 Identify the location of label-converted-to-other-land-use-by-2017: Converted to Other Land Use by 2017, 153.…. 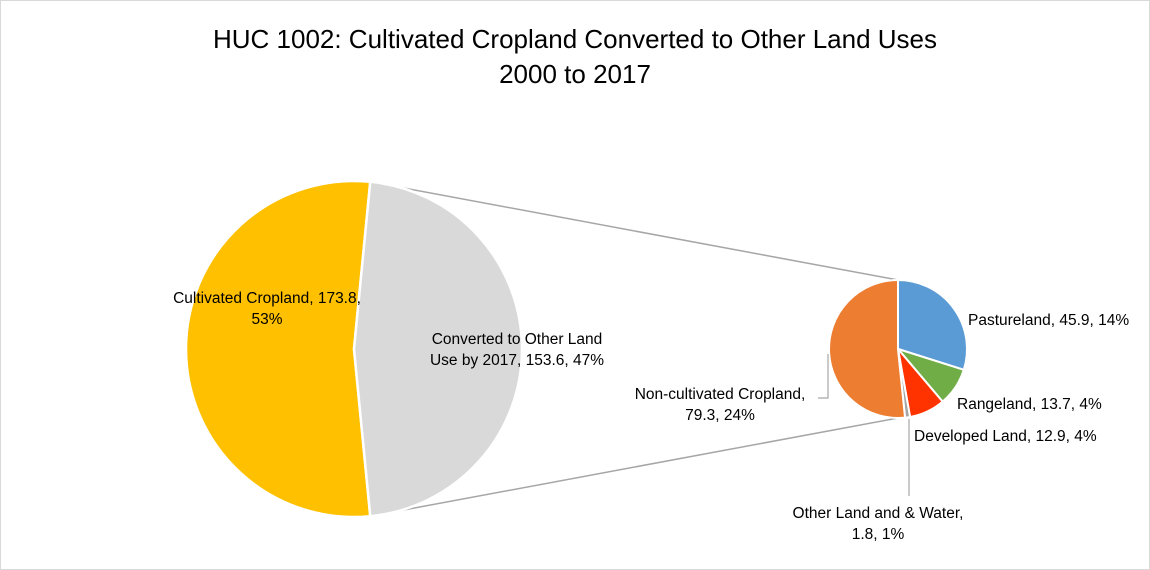
(517, 350).